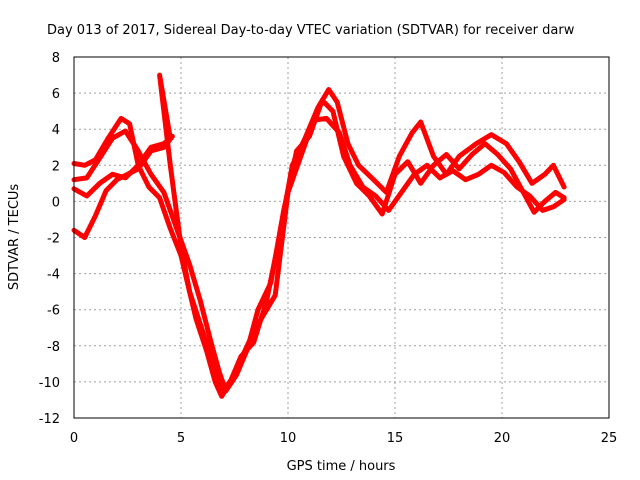 Image resolution: width=640 pixels, height=480 pixels. I want to click on x-tick-label: 10, so click(288, 438).